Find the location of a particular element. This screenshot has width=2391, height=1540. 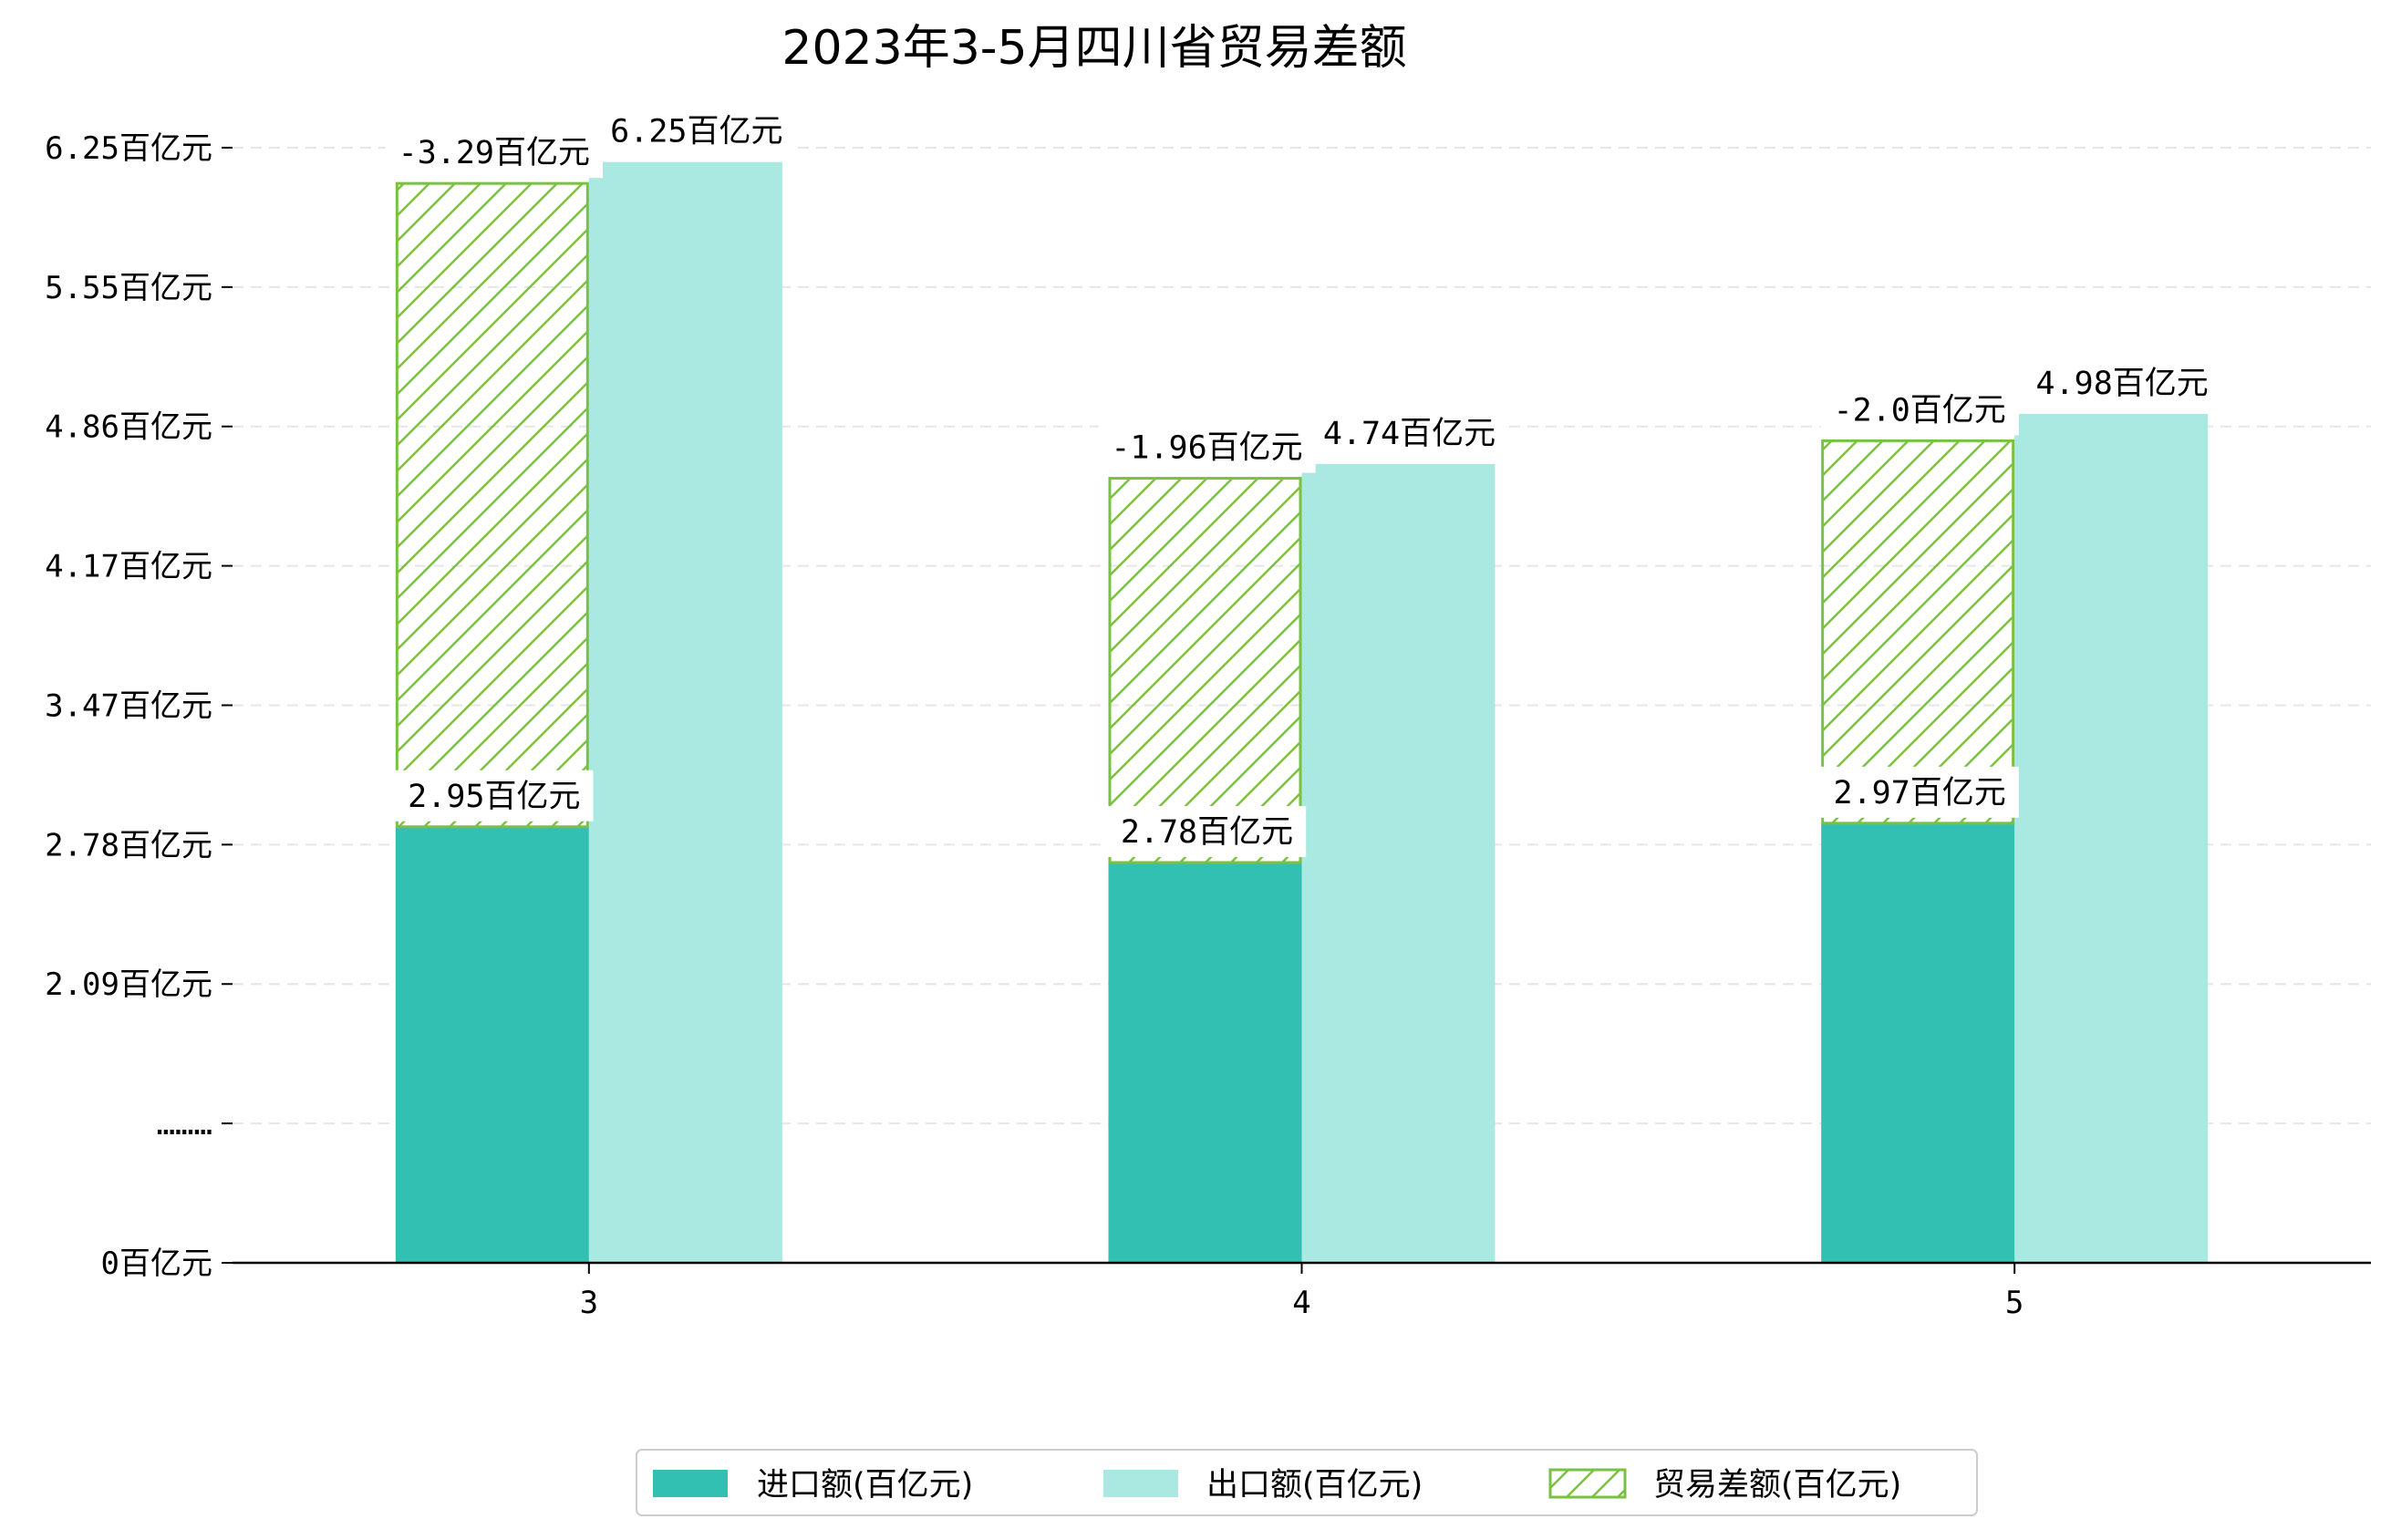

export-value-label: 4.98百亿元 is located at coordinates (2122, 384).